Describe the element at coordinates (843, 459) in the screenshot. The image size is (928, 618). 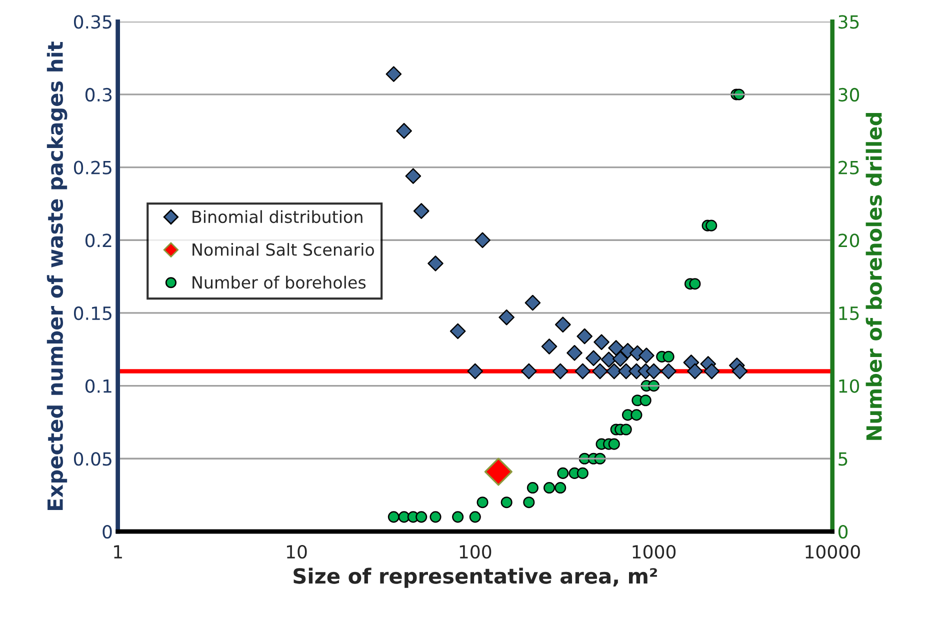
I see `y2-tick-label: 5` at that location.